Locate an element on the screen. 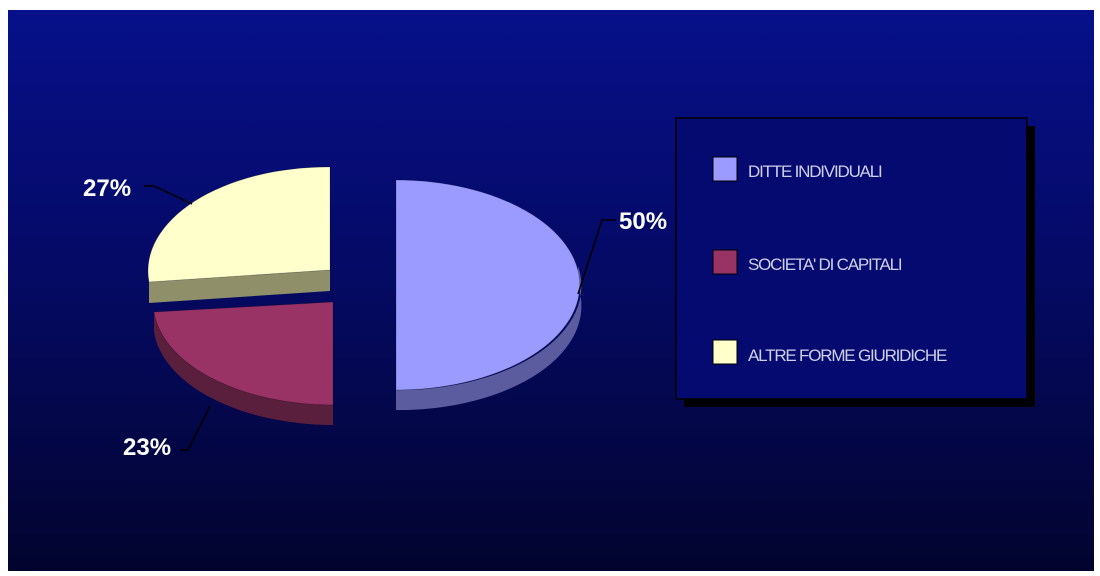 The height and width of the screenshot is (576, 1100). slice-side-altre-forme-giuridiche is located at coordinates (239, 286).